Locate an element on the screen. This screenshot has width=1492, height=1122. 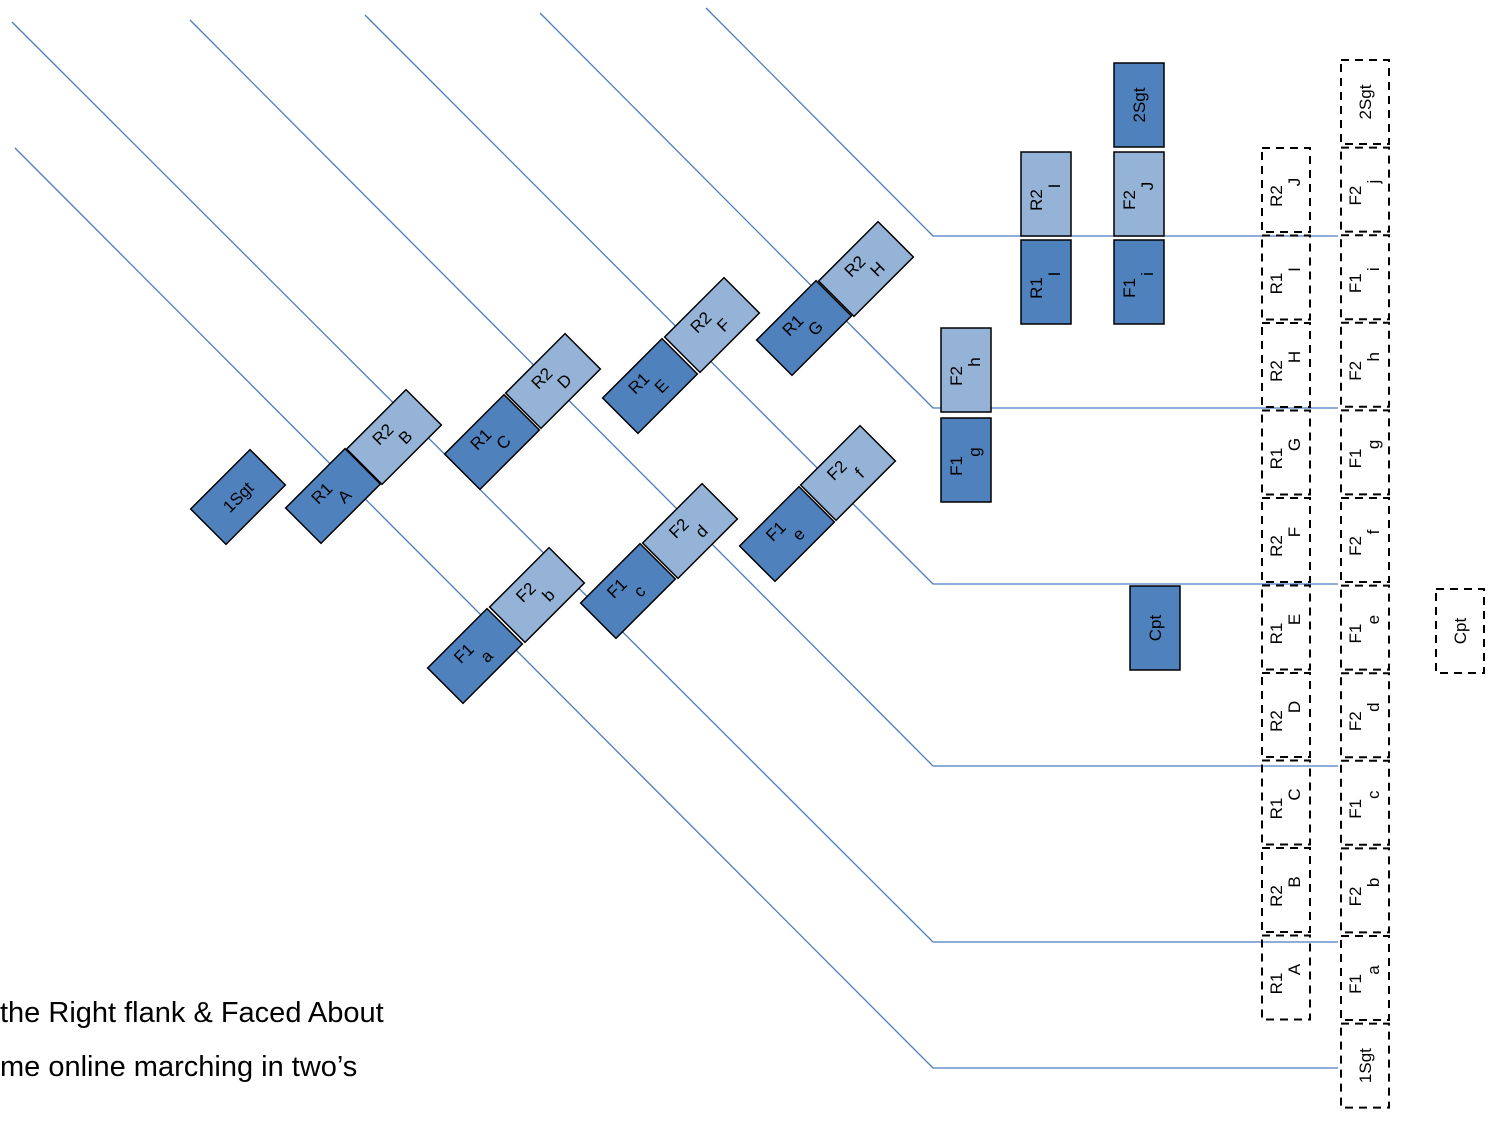
soldier-block: F2j is located at coordinates (1365, 189).